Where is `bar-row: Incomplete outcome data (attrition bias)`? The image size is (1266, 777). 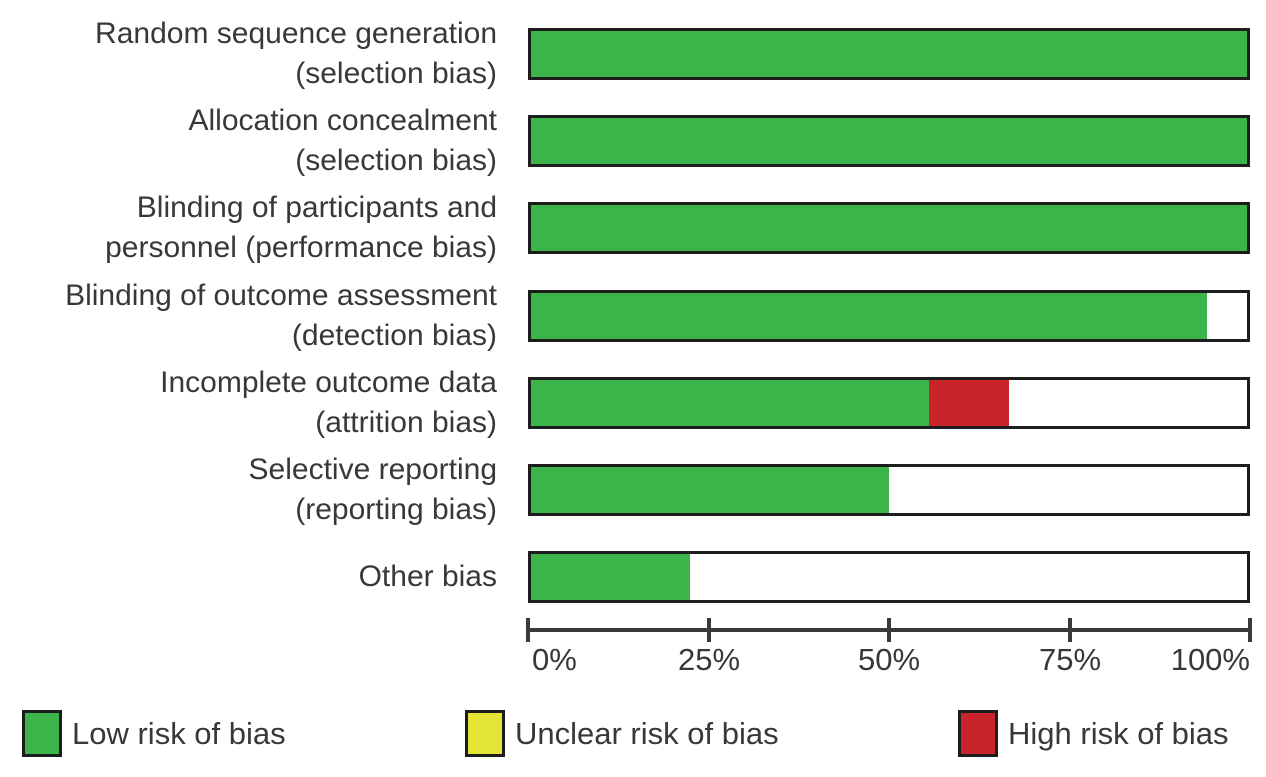
bar-row: Incomplete outcome data (attrition bias) is located at coordinates (633, 402).